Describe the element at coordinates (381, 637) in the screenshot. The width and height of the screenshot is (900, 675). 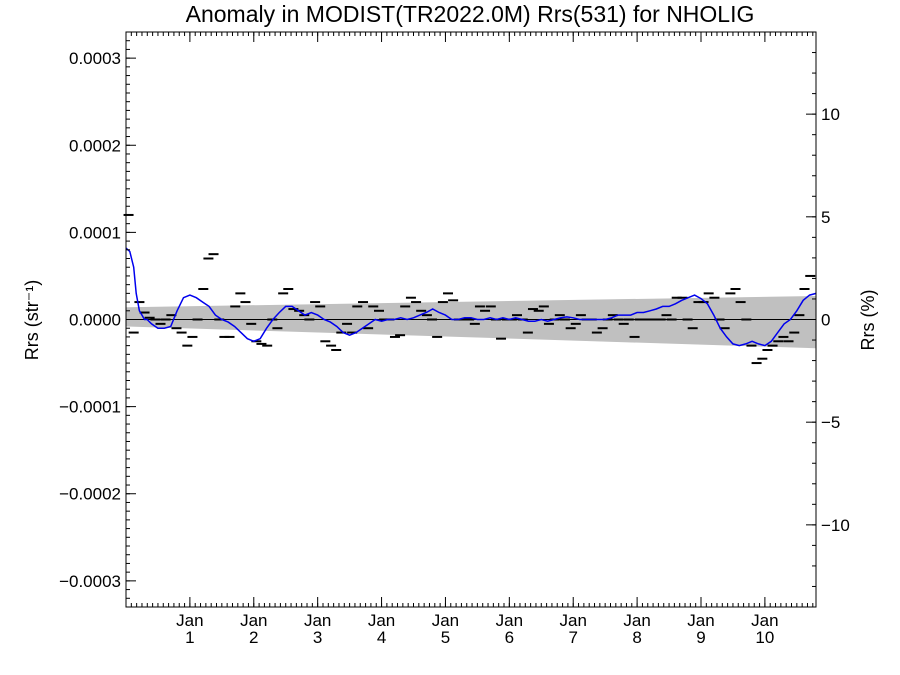
I see `x-tick-year-label: 4` at that location.